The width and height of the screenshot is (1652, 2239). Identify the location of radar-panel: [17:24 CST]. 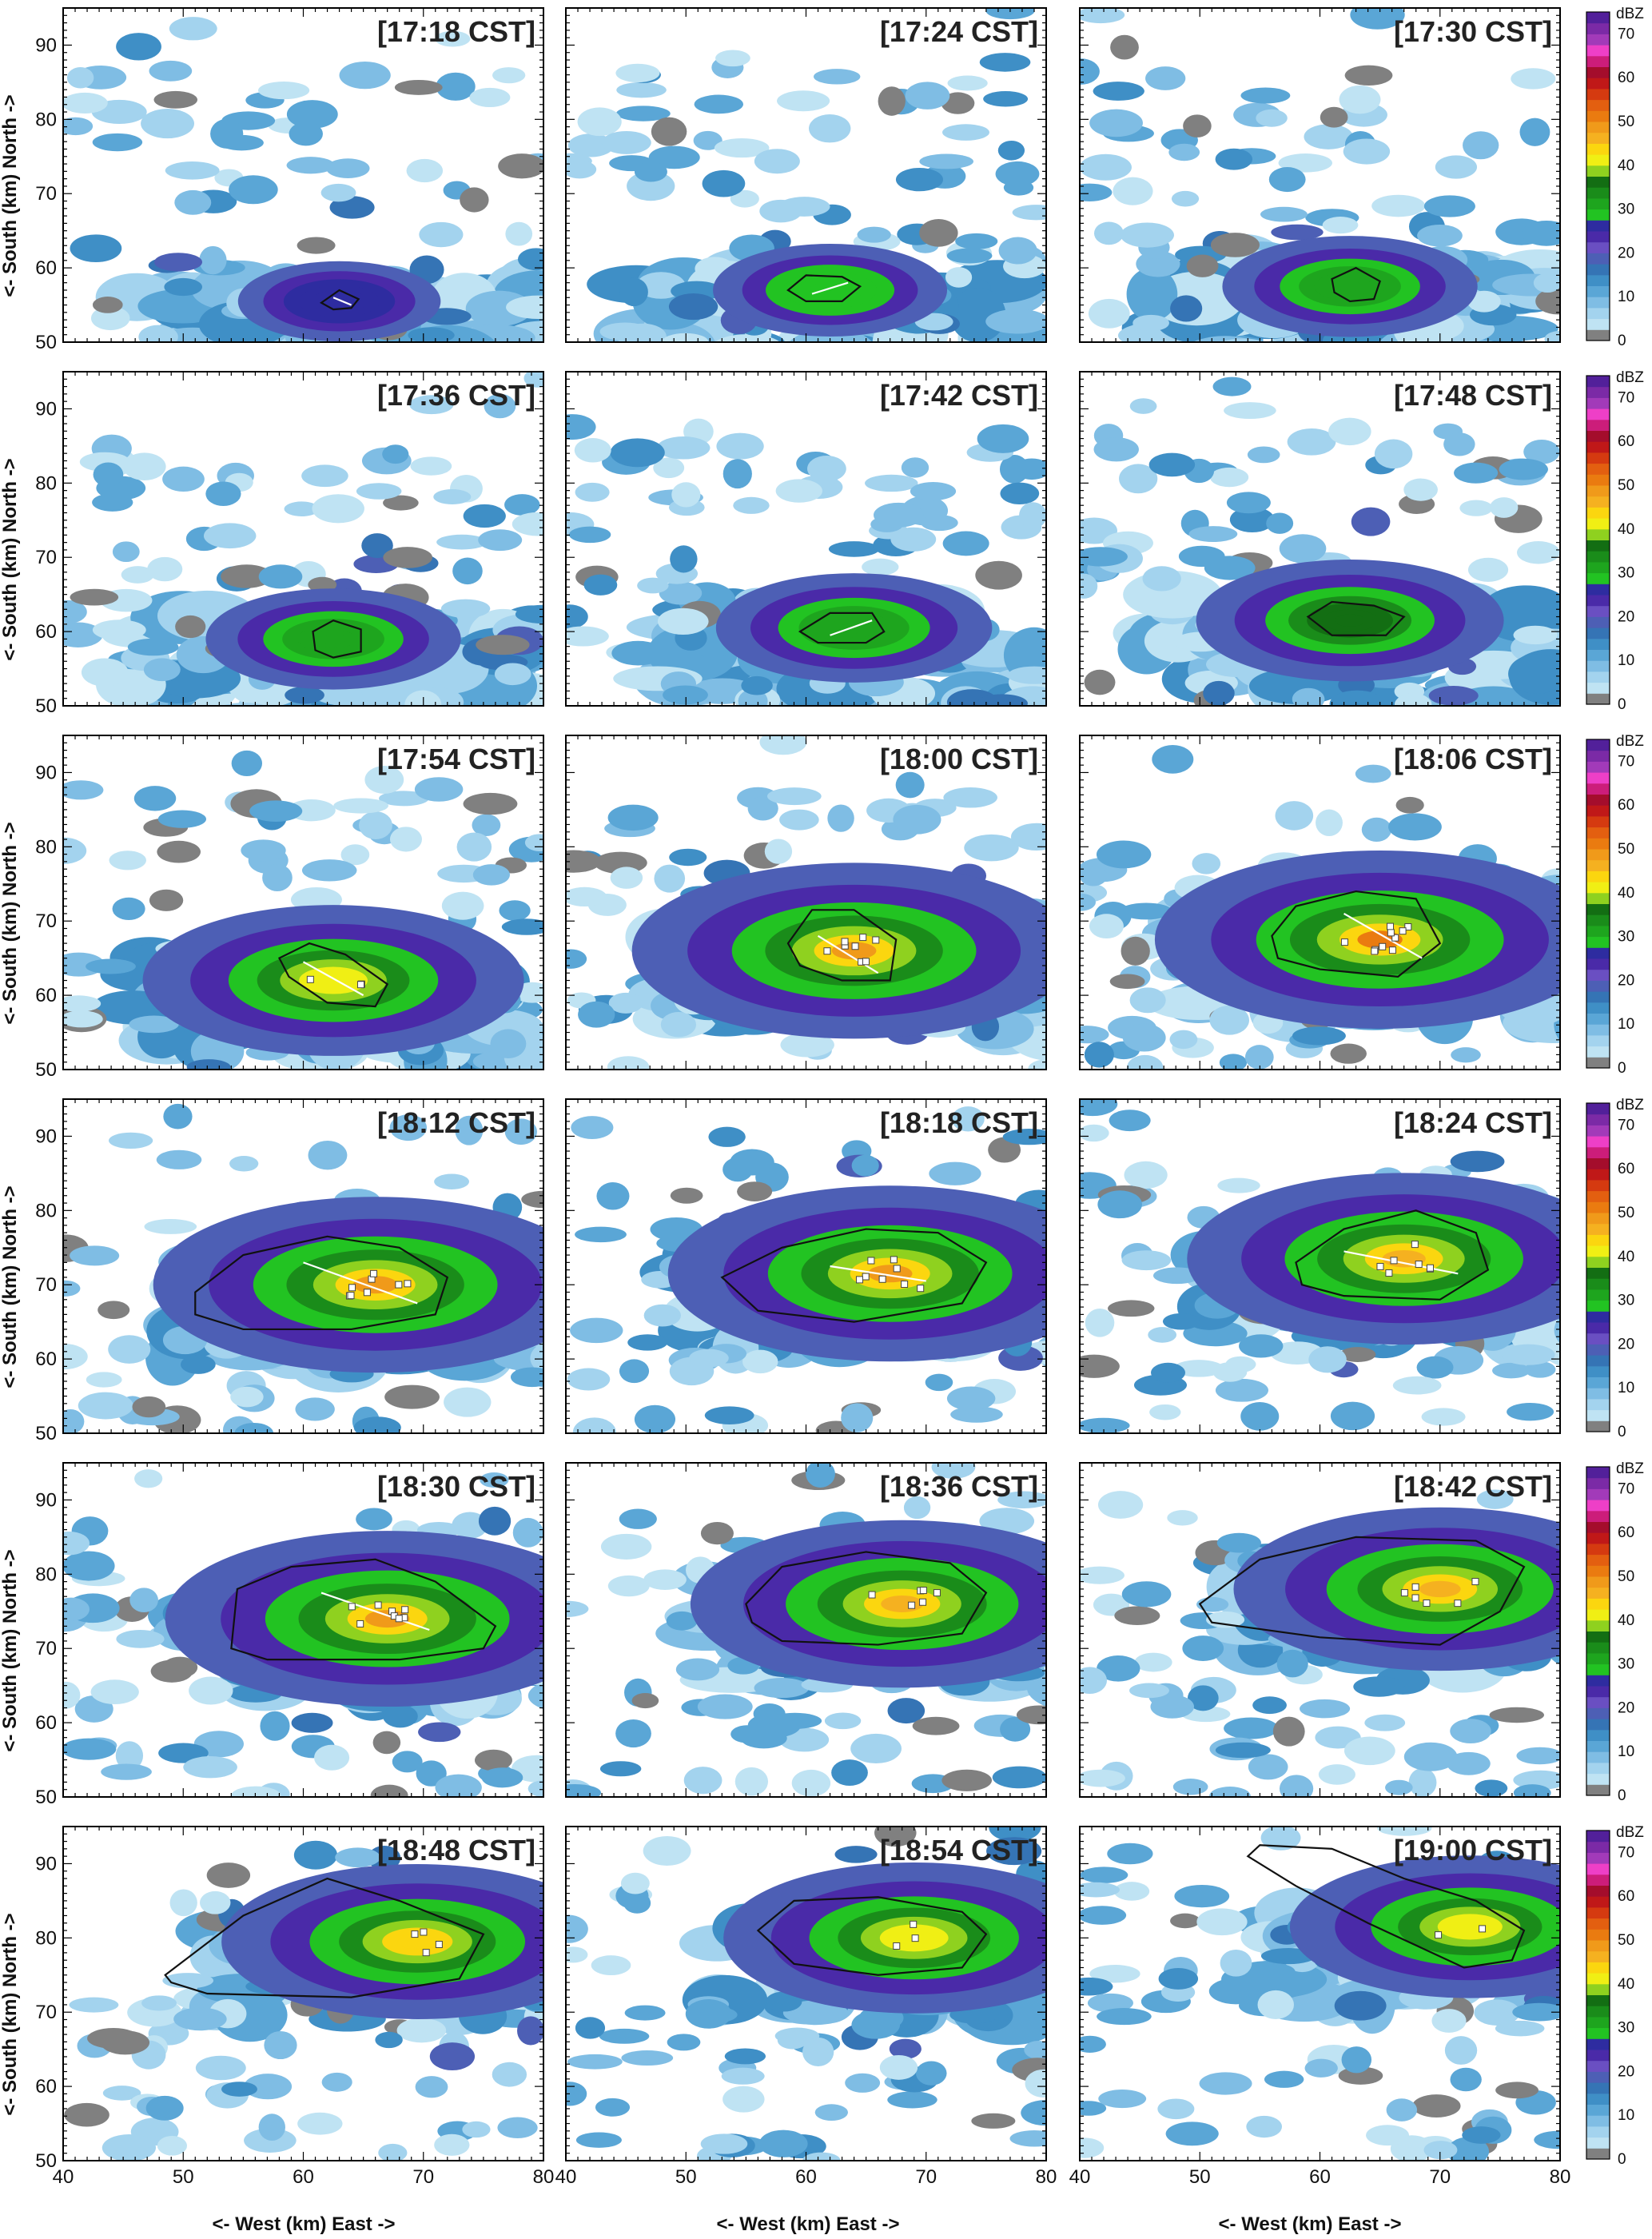
(806, 175).